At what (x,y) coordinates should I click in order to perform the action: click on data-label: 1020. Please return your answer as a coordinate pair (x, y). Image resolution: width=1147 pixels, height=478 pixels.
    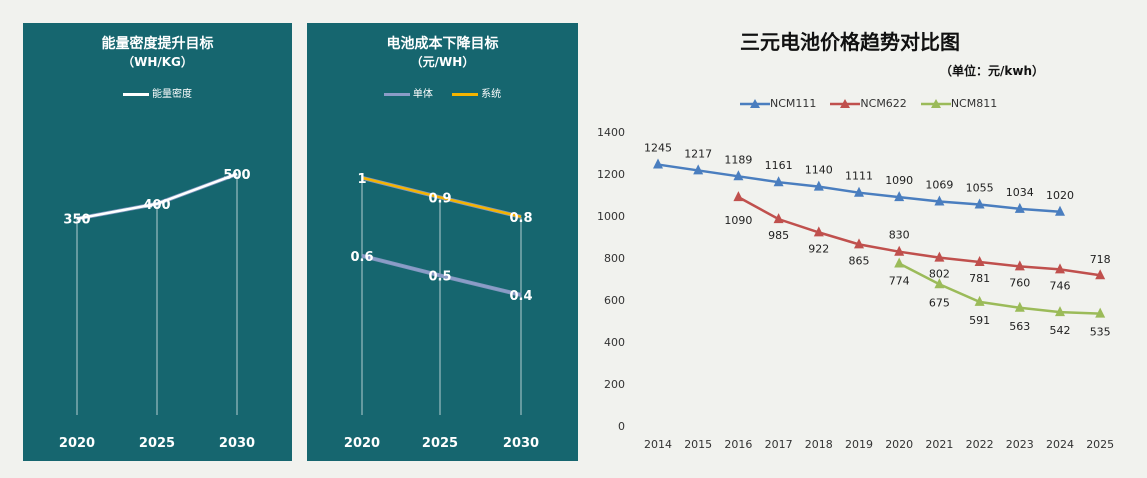
    Looking at the image, I should click on (1060, 195).